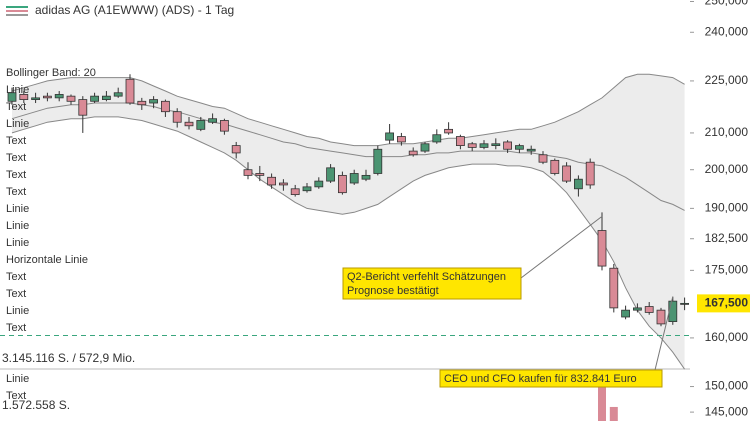 The image size is (750, 421). What do you see at coordinates (727, 132) in the screenshot?
I see `y-tick-label: 210,000` at bounding box center [727, 132].